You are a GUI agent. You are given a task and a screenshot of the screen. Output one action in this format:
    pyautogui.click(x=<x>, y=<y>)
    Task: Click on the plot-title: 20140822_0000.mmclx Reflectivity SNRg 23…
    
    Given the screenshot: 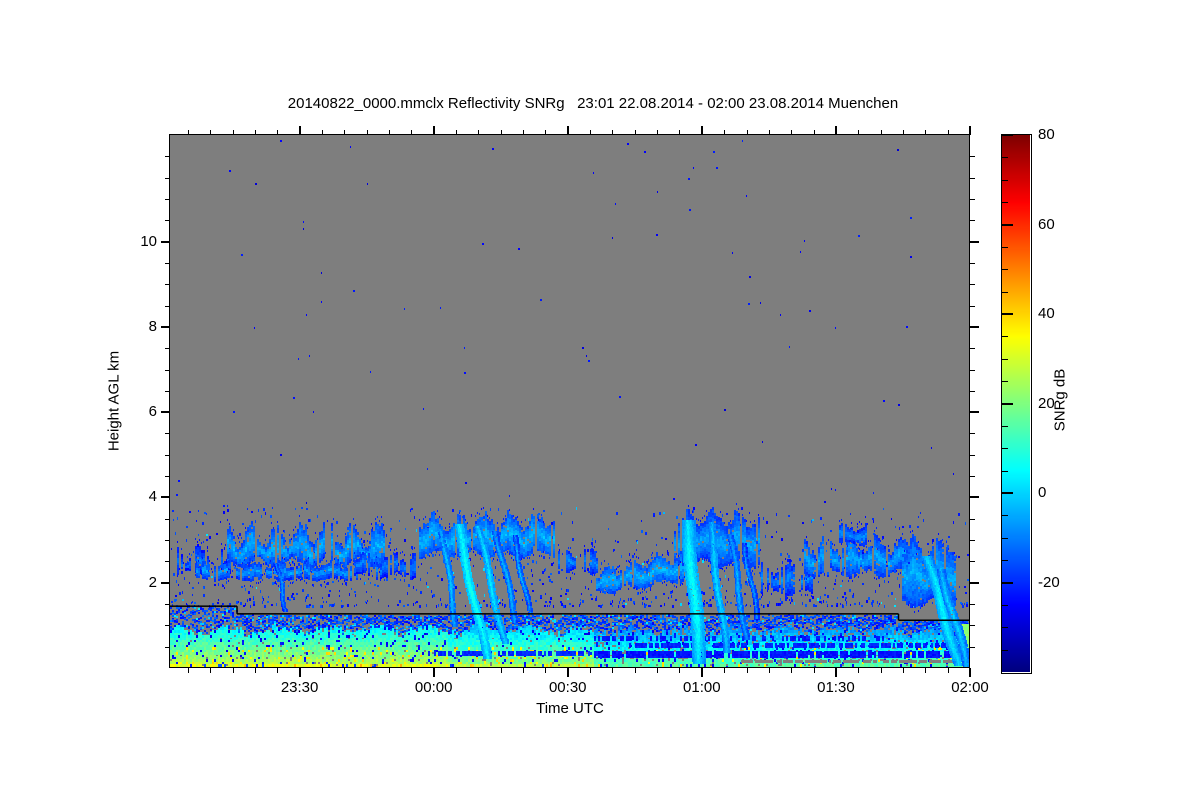 What is the action you would take?
    pyautogui.click(x=593, y=103)
    